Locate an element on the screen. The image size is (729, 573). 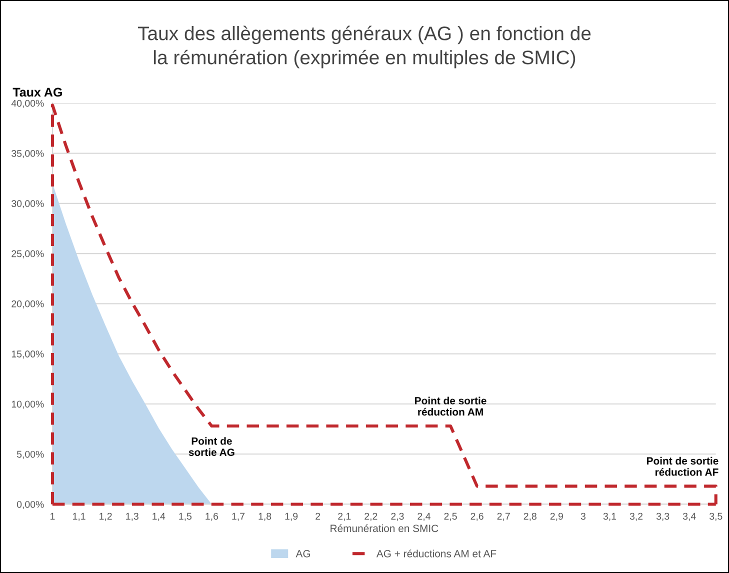
annotation: Point de sortie réduction AM is located at coordinates (450, 406).